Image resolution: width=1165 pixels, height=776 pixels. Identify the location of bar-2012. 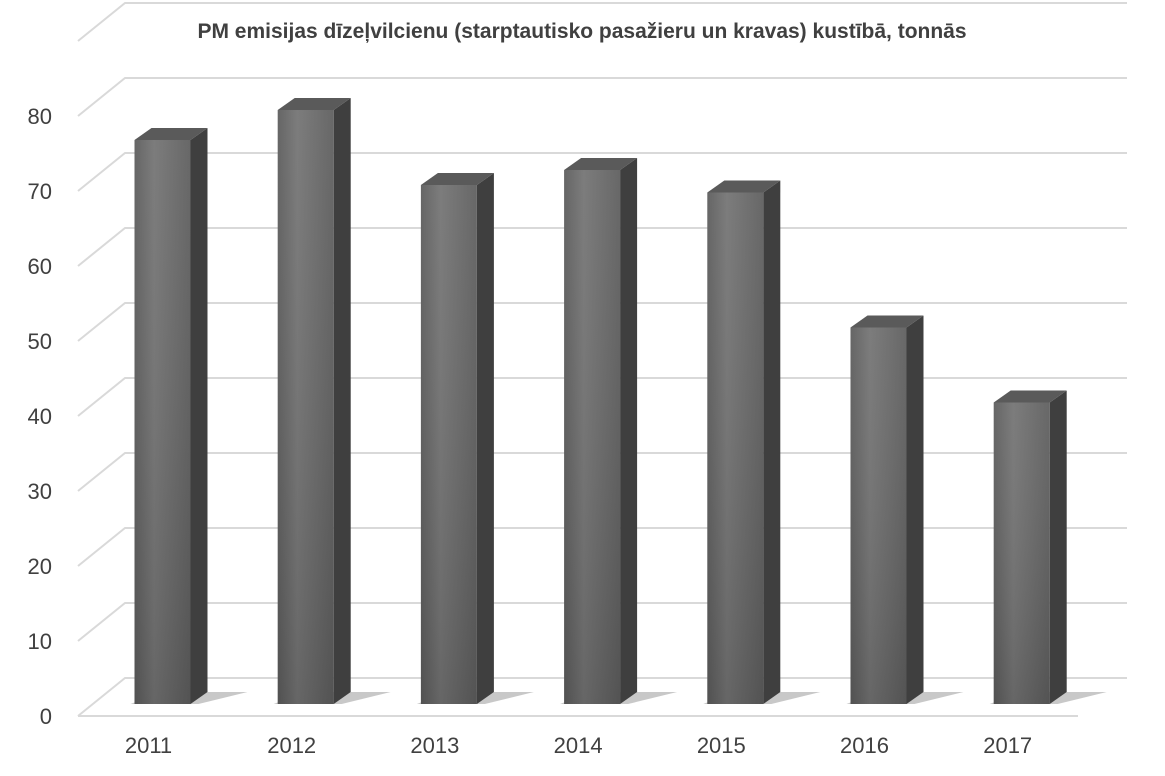
(332, 401).